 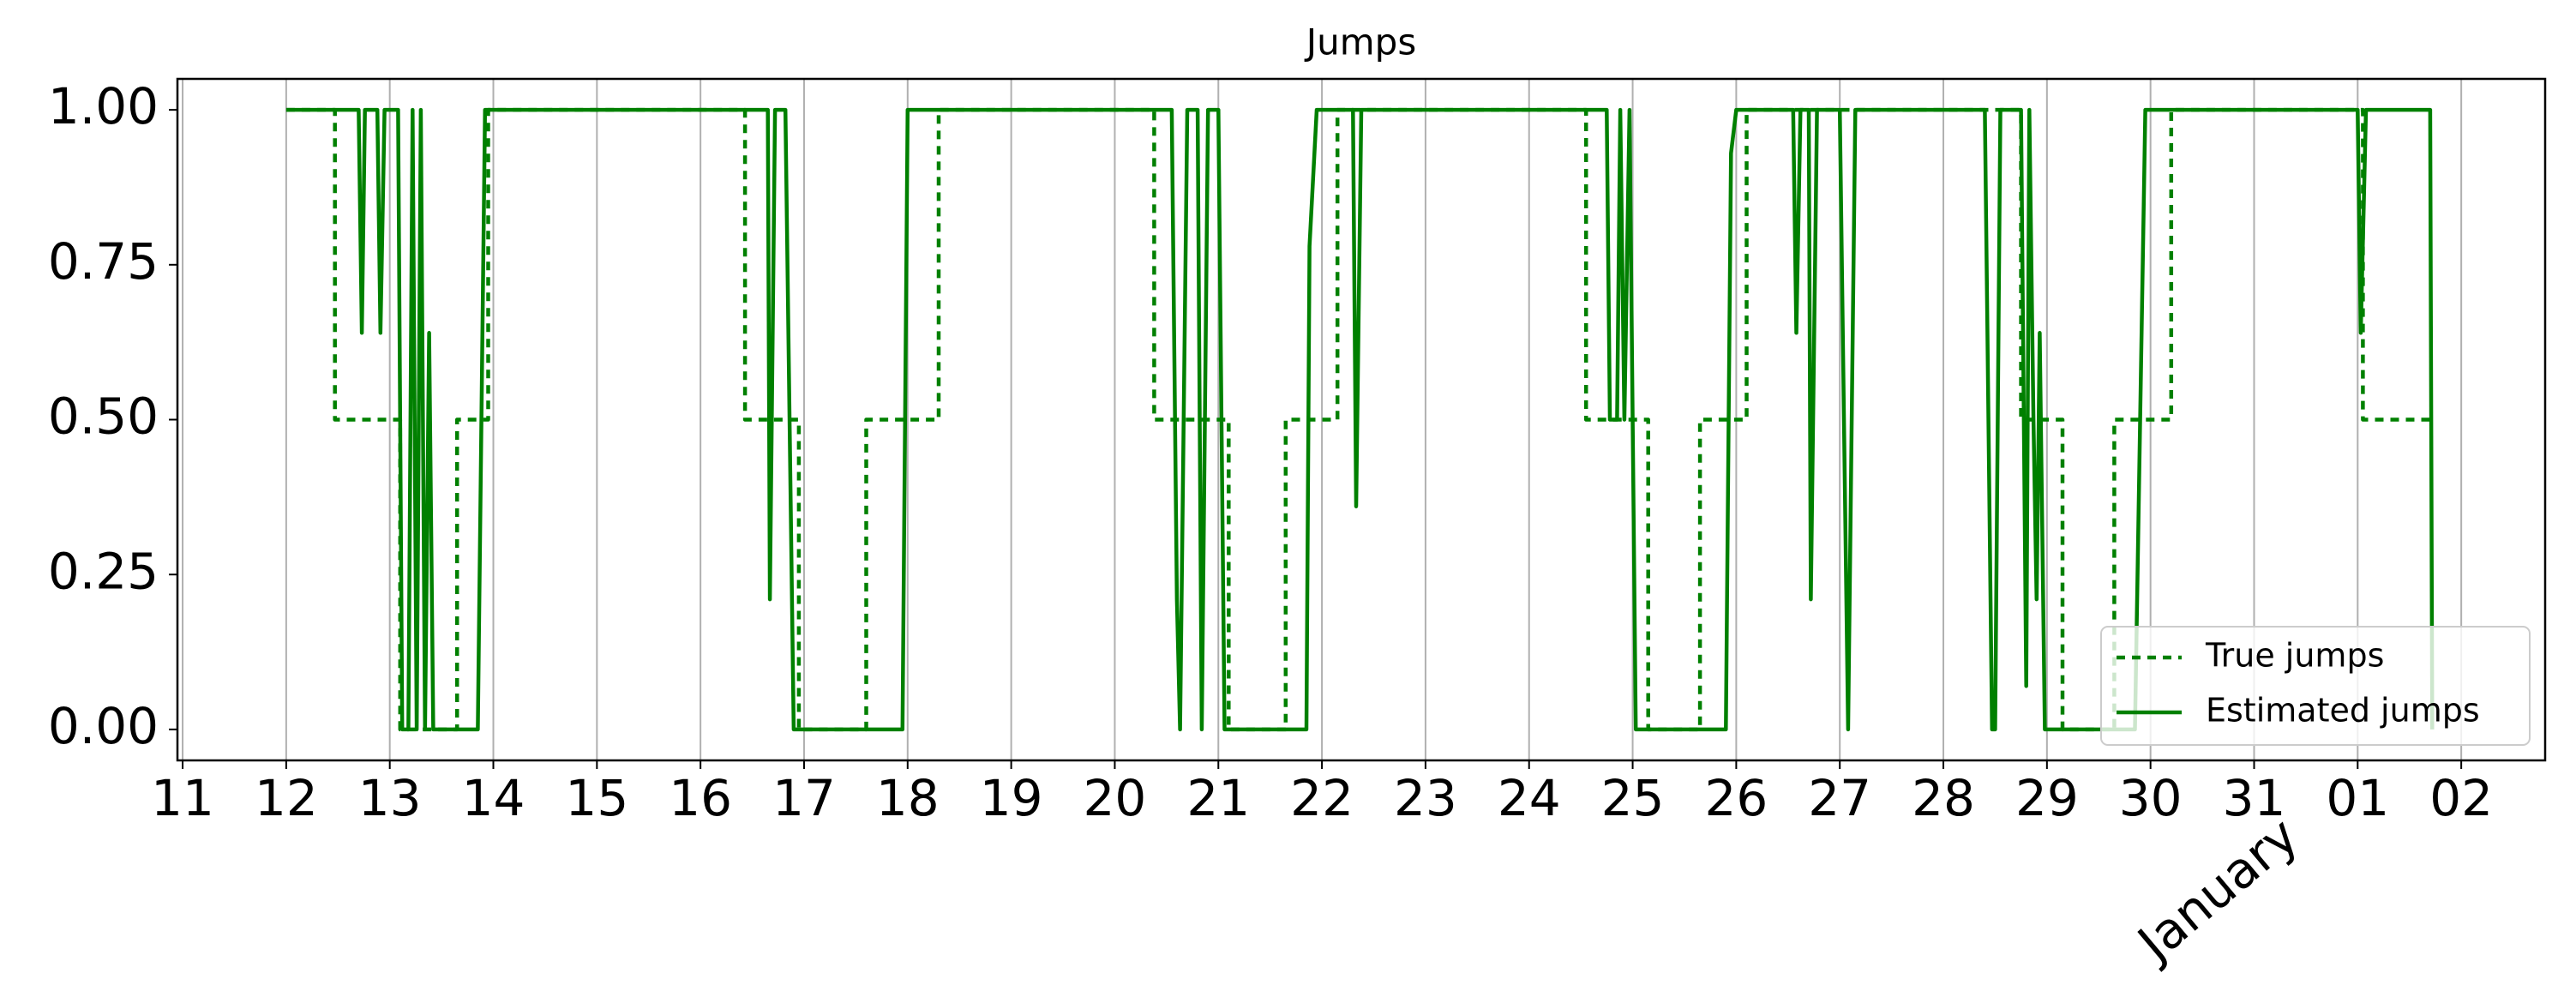 What do you see at coordinates (103, 261) in the screenshot?
I see `y-tick-label: 0.75` at bounding box center [103, 261].